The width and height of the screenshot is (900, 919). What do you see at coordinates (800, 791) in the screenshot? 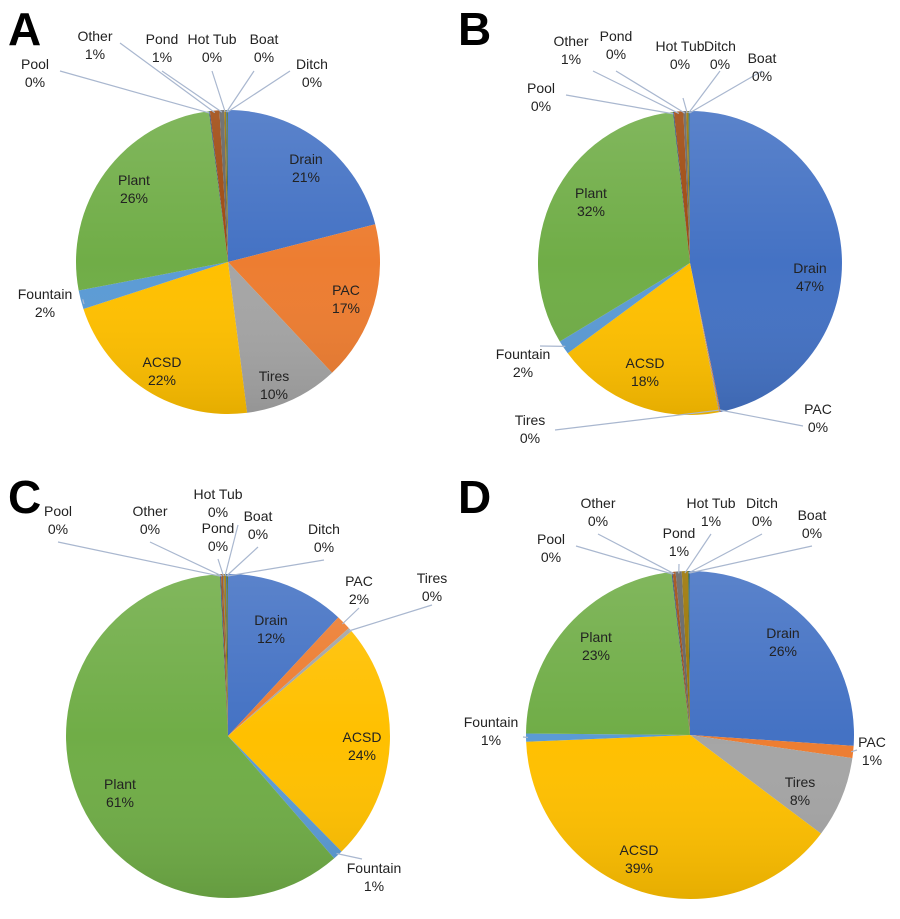
I see `slice-label-tires: Tires 8%` at bounding box center [800, 791].